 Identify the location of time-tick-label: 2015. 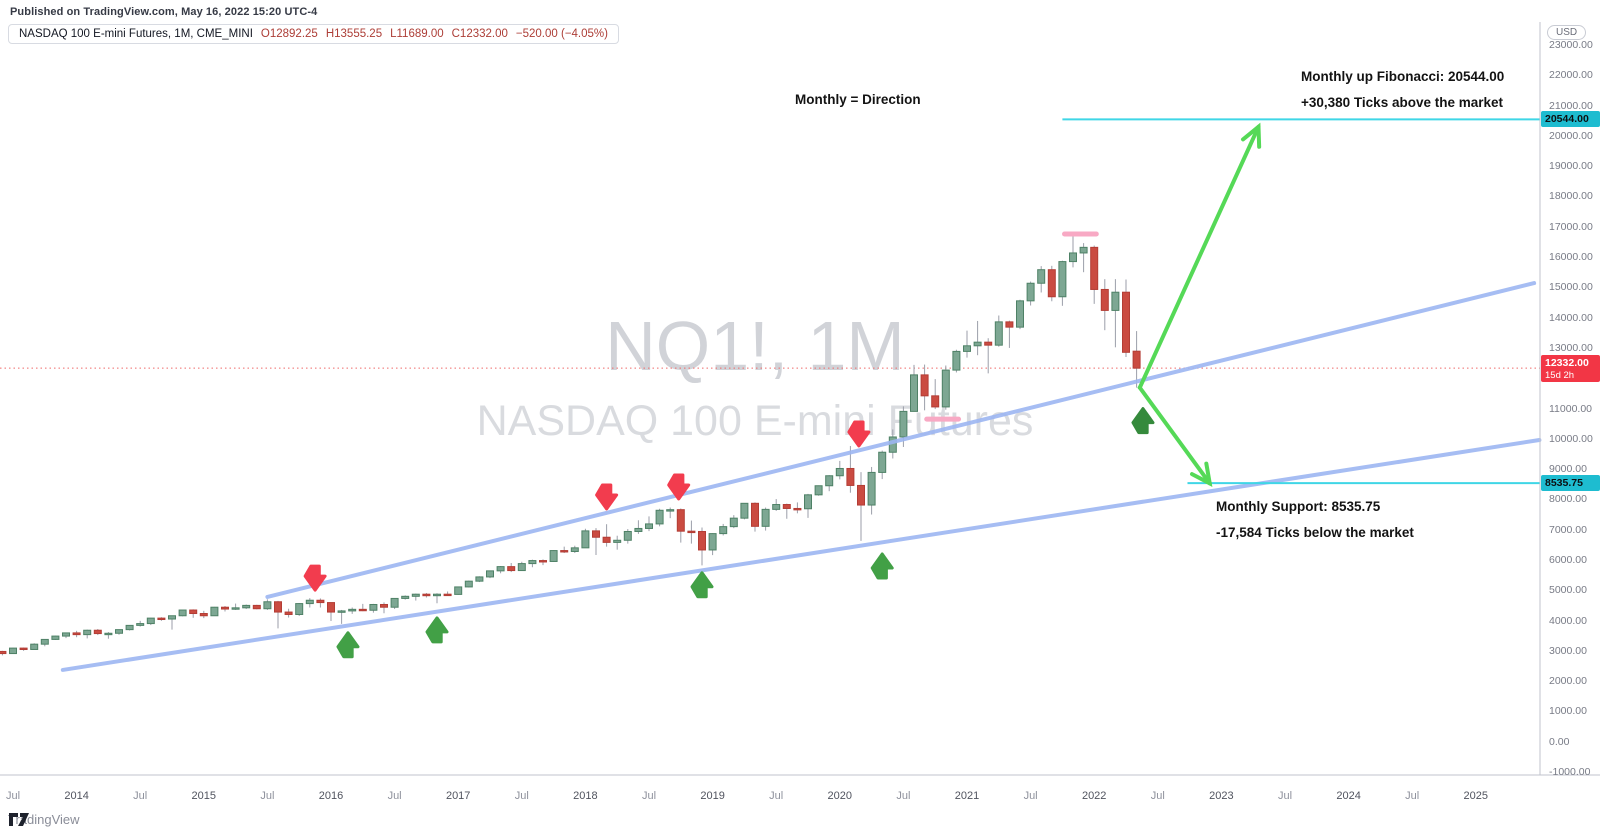
(204, 796).